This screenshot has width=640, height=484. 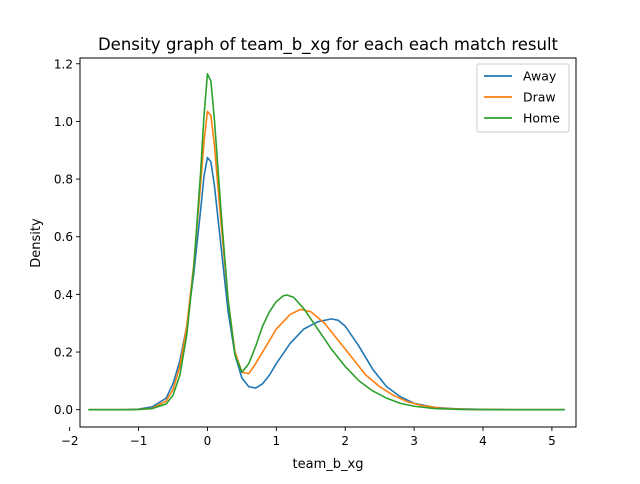 What do you see at coordinates (63, 180) in the screenshot?
I see `y-tick-label: 0.8` at bounding box center [63, 180].